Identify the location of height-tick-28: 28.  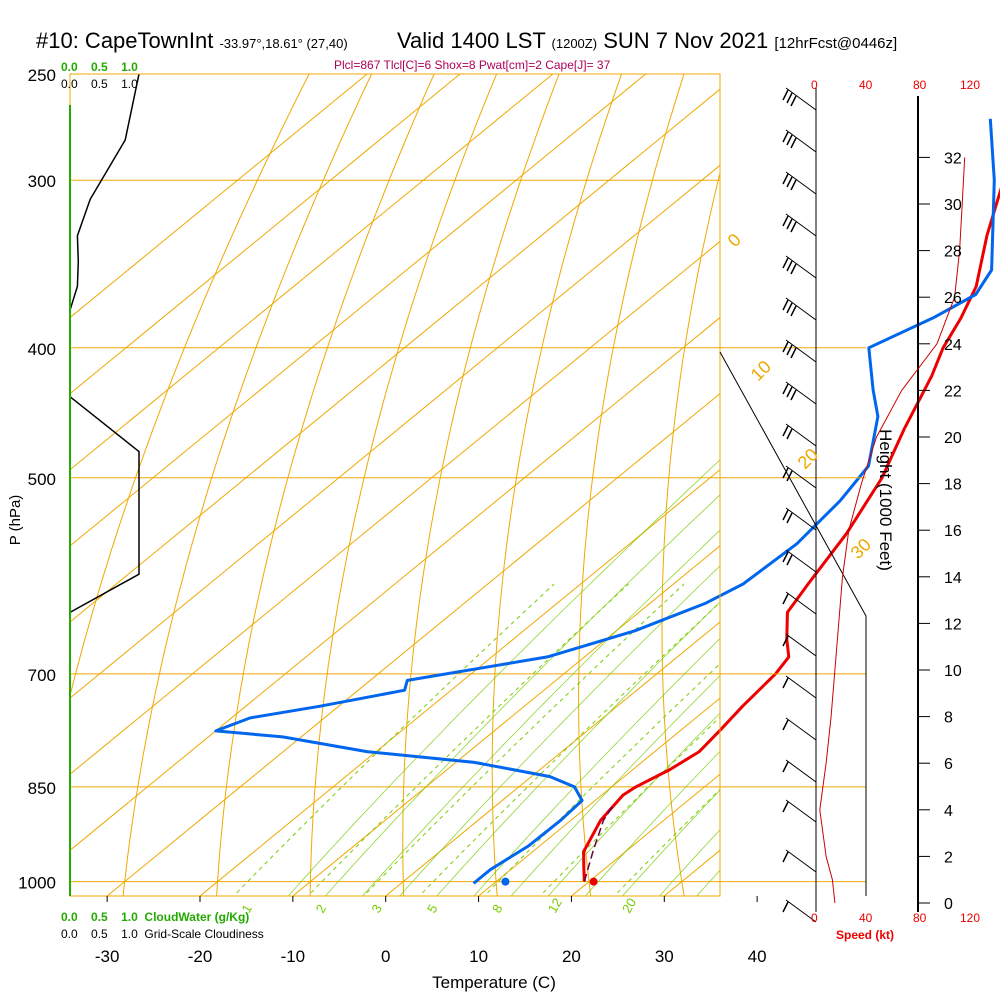
(953, 252).